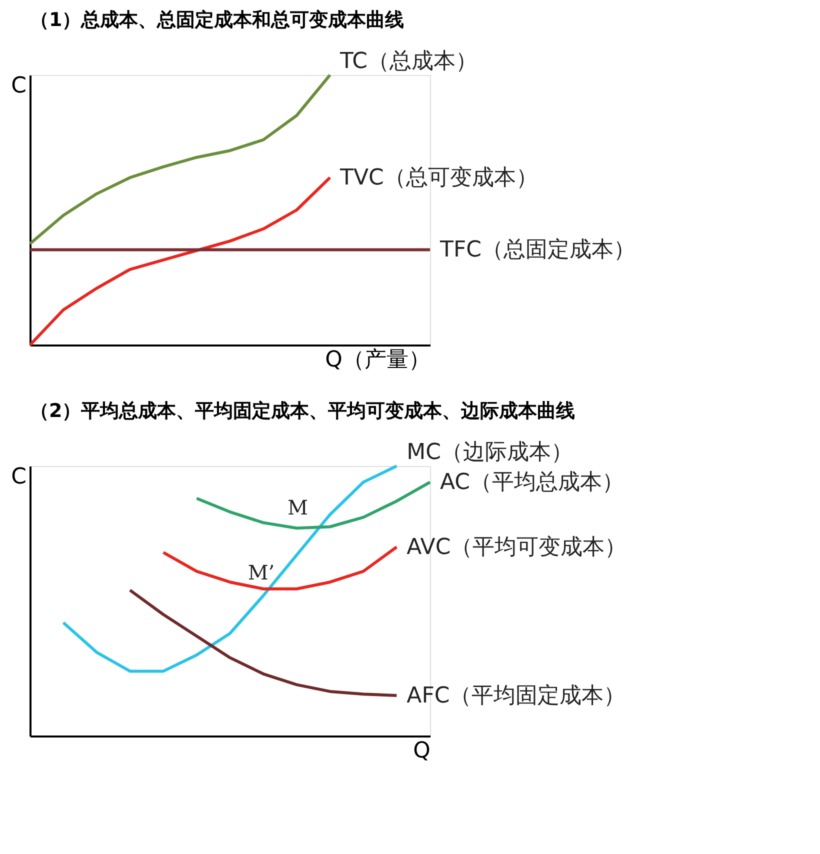  Describe the element at coordinates (421, 751) in the screenshot. I see `x-axis-title: Q` at that location.